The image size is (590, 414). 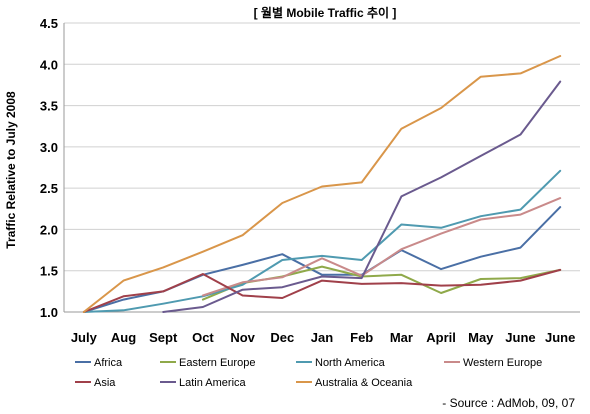 What do you see at coordinates (242, 337) in the screenshot?
I see `x-tick-4: Nov` at bounding box center [242, 337].